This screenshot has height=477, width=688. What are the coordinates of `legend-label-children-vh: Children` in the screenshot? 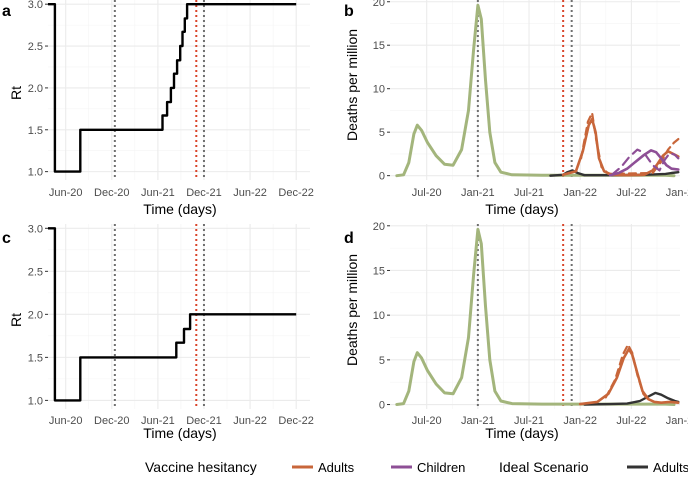 It's located at (441, 467).